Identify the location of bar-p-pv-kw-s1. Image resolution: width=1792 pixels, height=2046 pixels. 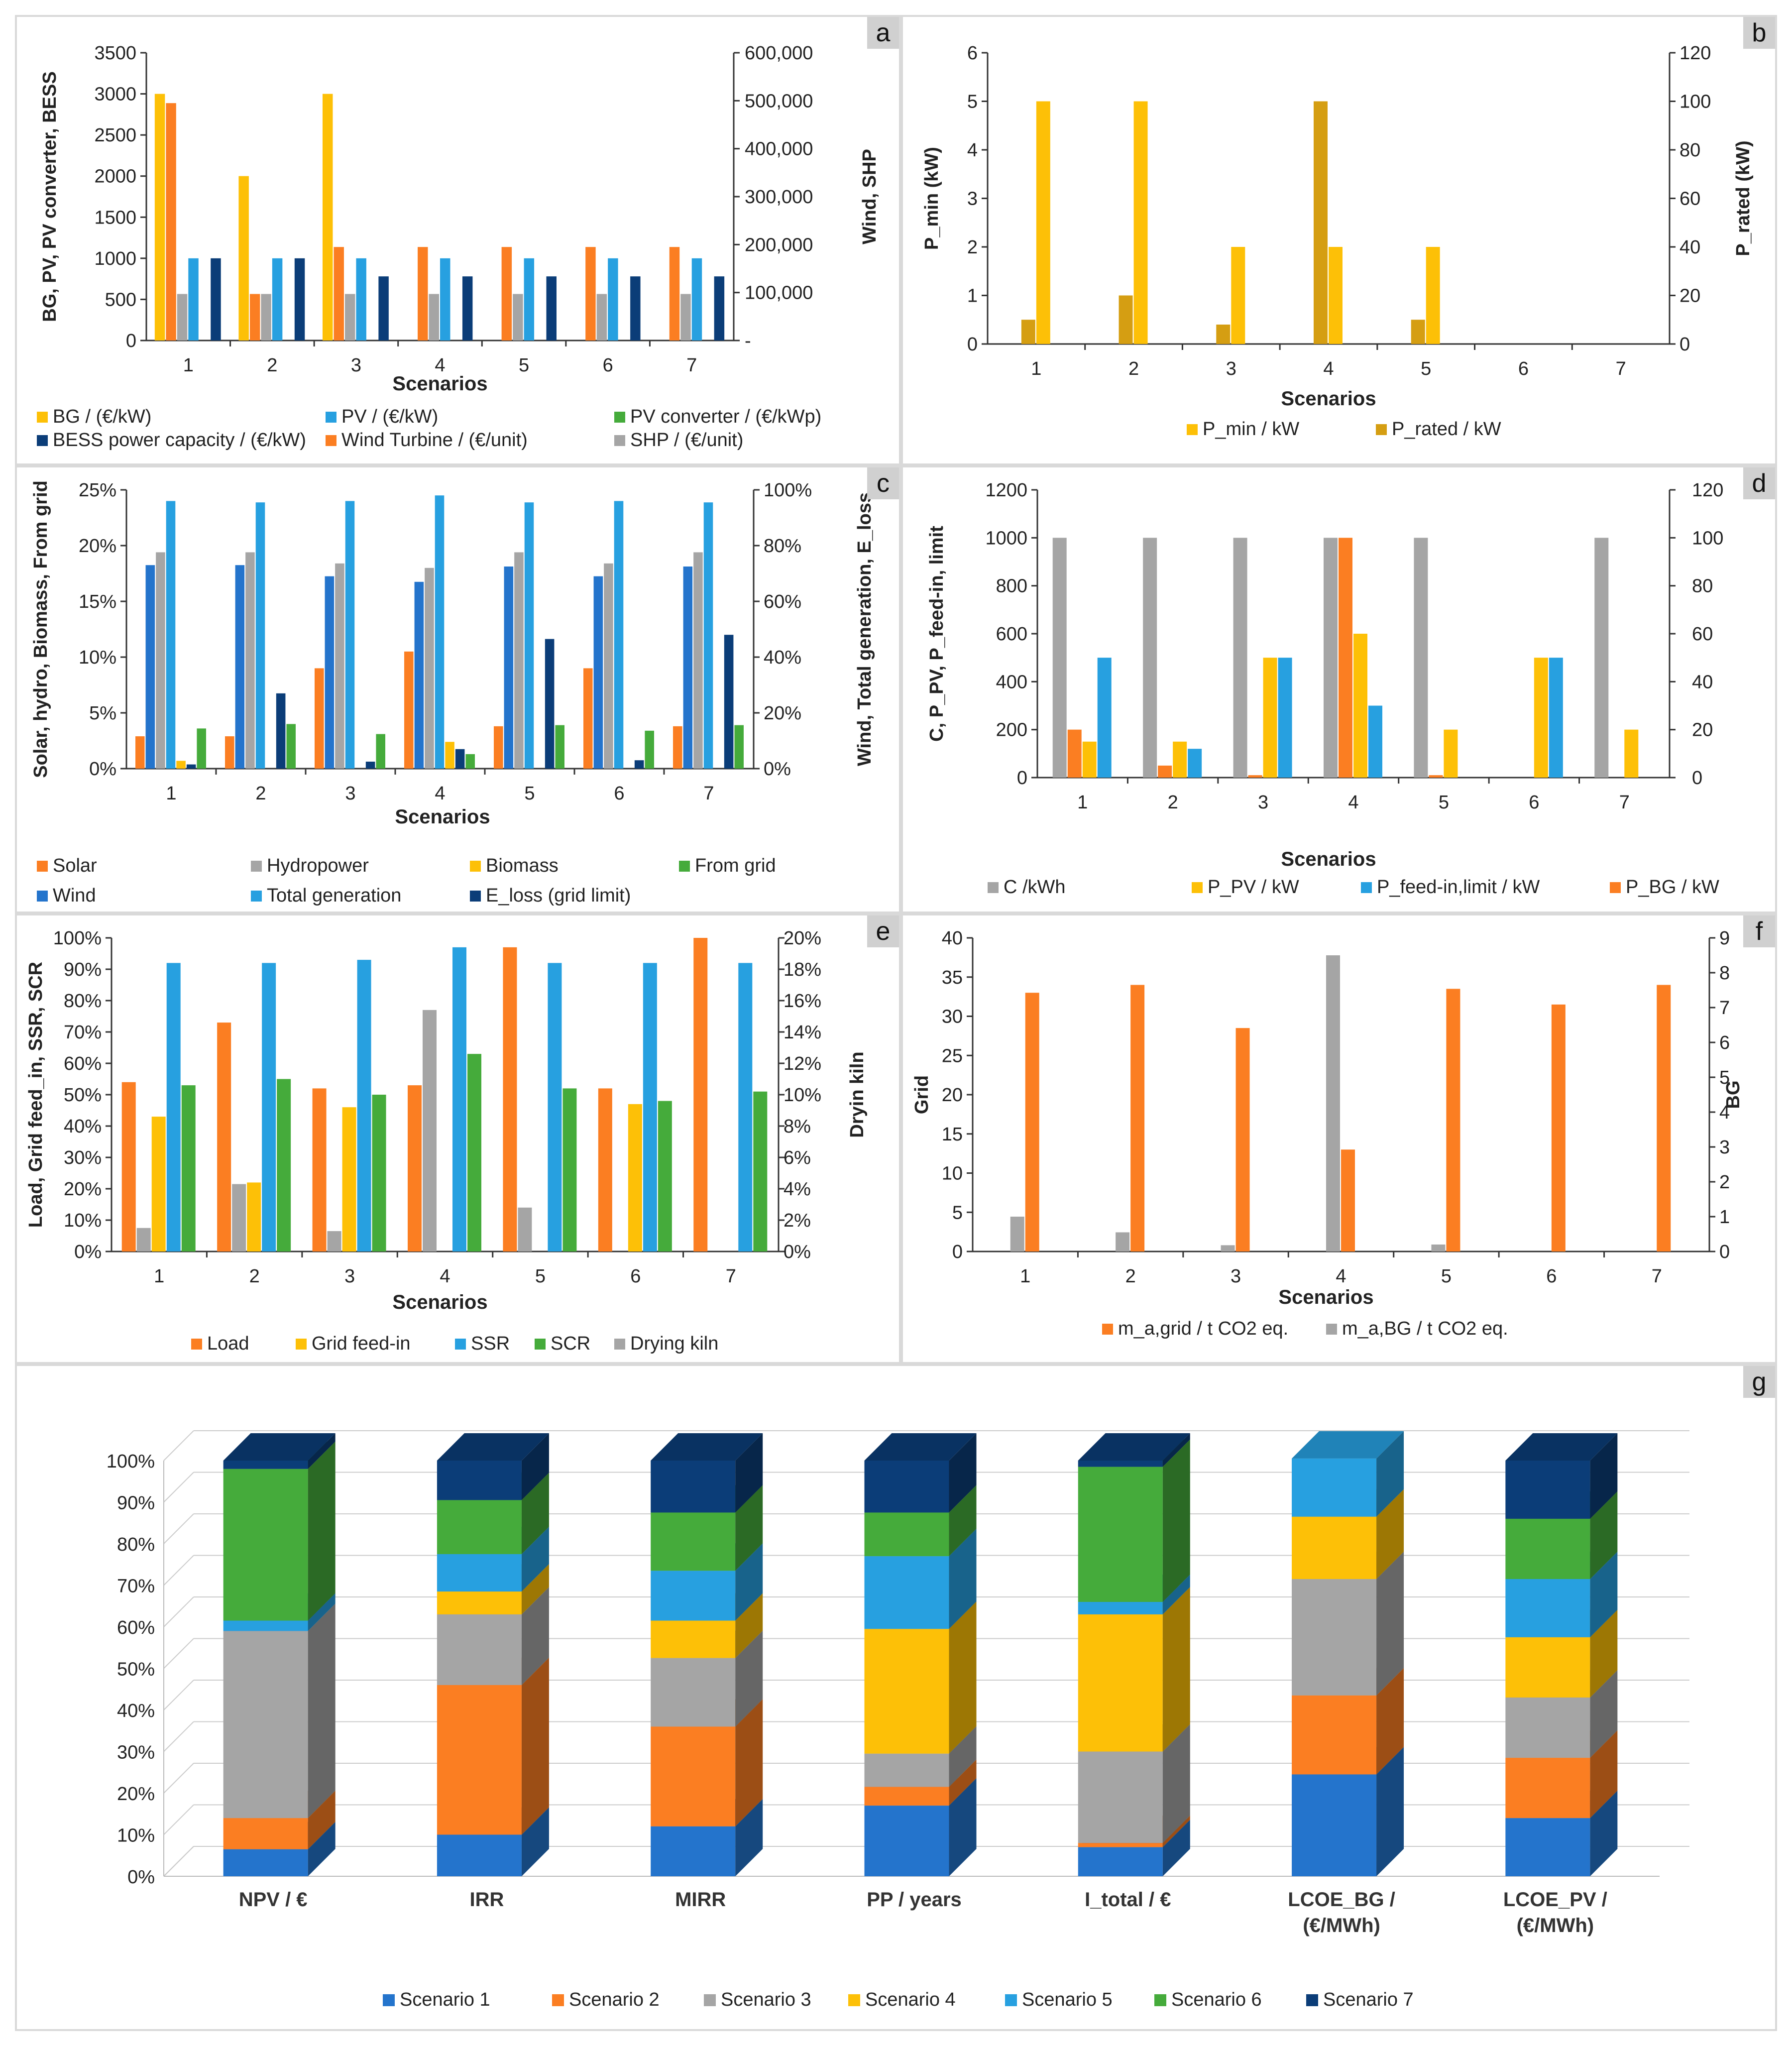
(1090, 759).